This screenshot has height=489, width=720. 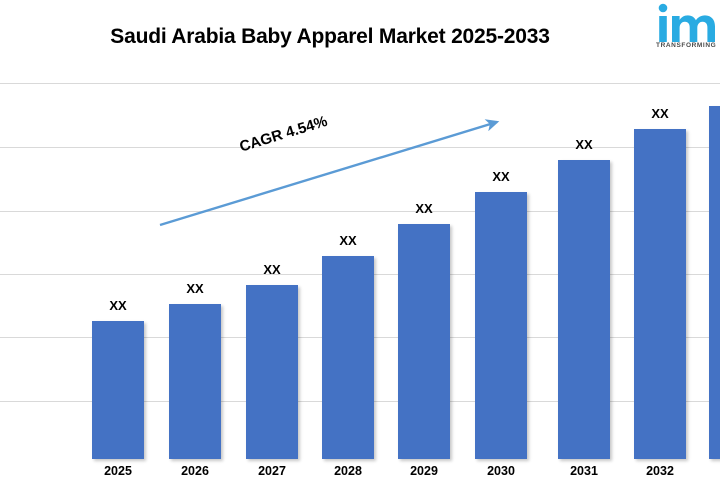 I want to click on brand-logo: TRANSFORMING, so click(x=687, y=28).